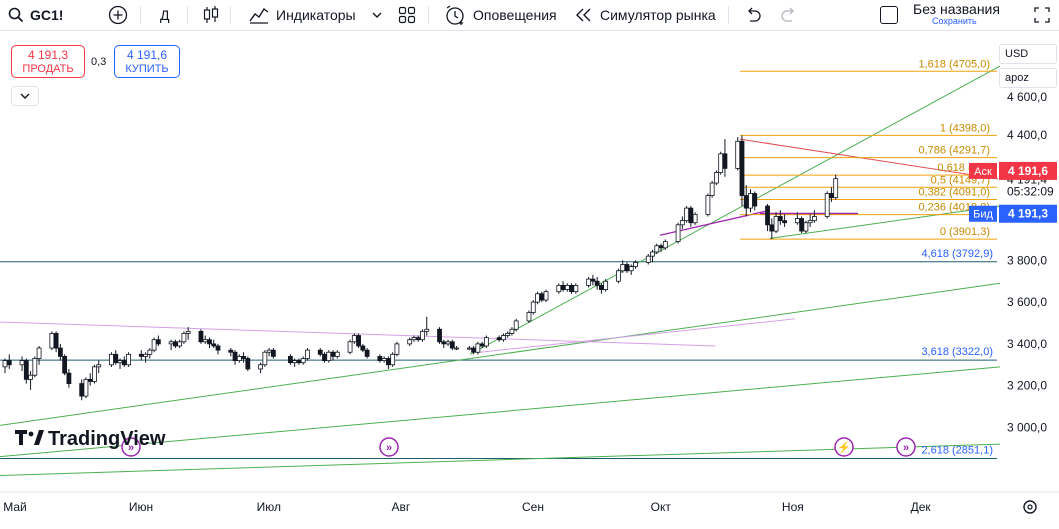 This screenshot has width=1059, height=529. Describe the element at coordinates (1028, 54) in the screenshot. I see `currency-selector: USD` at that location.